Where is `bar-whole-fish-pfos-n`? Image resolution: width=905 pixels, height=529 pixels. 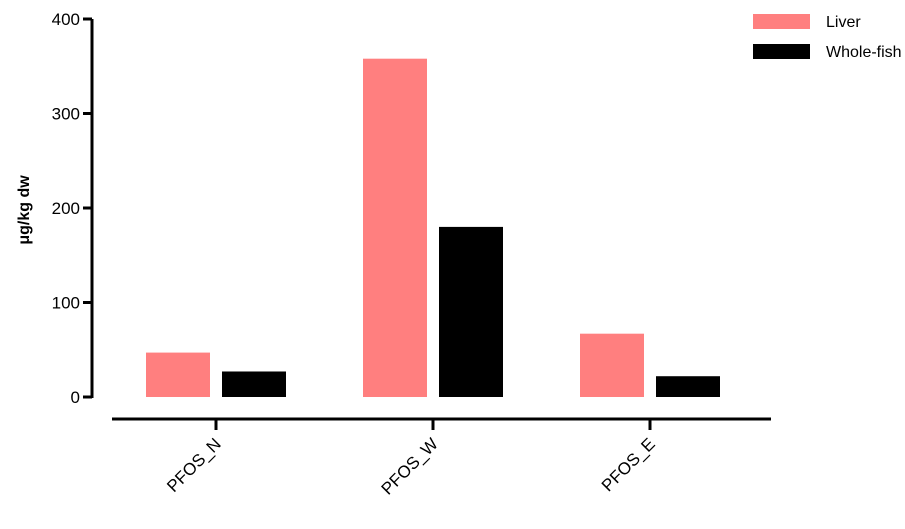
bar-whole-fish-pfos-n is located at coordinates (254, 384).